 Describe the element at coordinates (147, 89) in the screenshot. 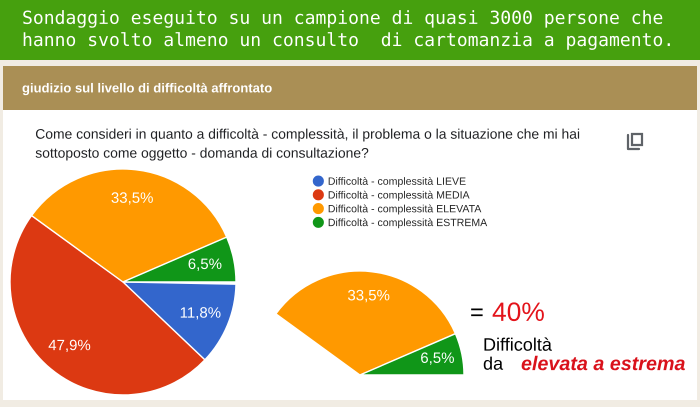

I see `chart-subtitle: giudizio sul livello di difficoltà affrontato` at that location.